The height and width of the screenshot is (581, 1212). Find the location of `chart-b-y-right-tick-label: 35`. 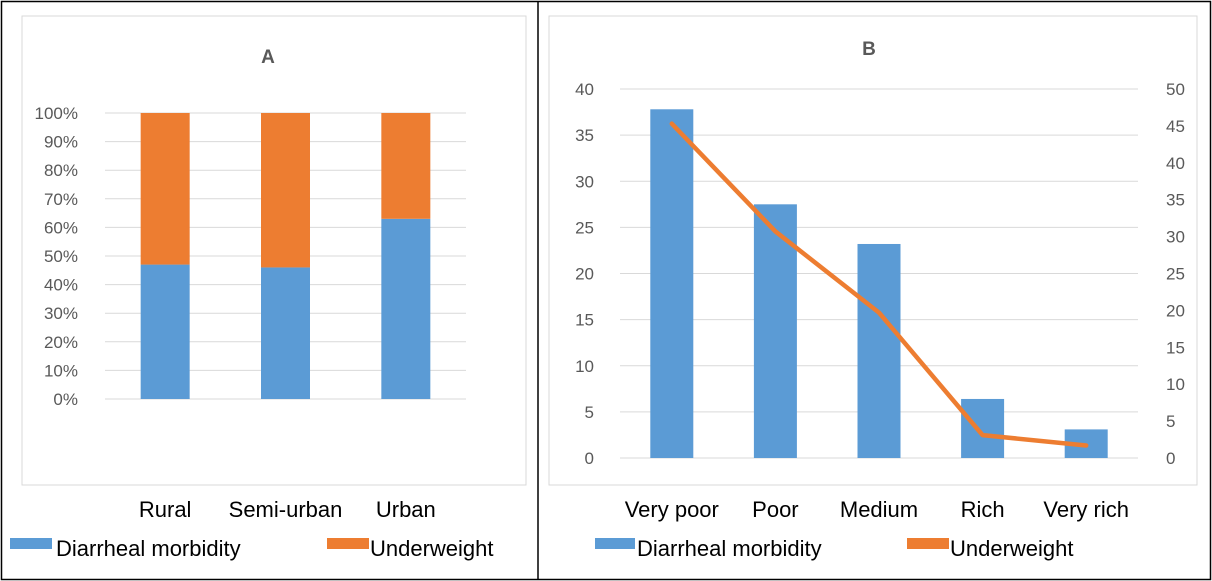

chart-b-y-right-tick-label: 35 is located at coordinates (1175, 200).